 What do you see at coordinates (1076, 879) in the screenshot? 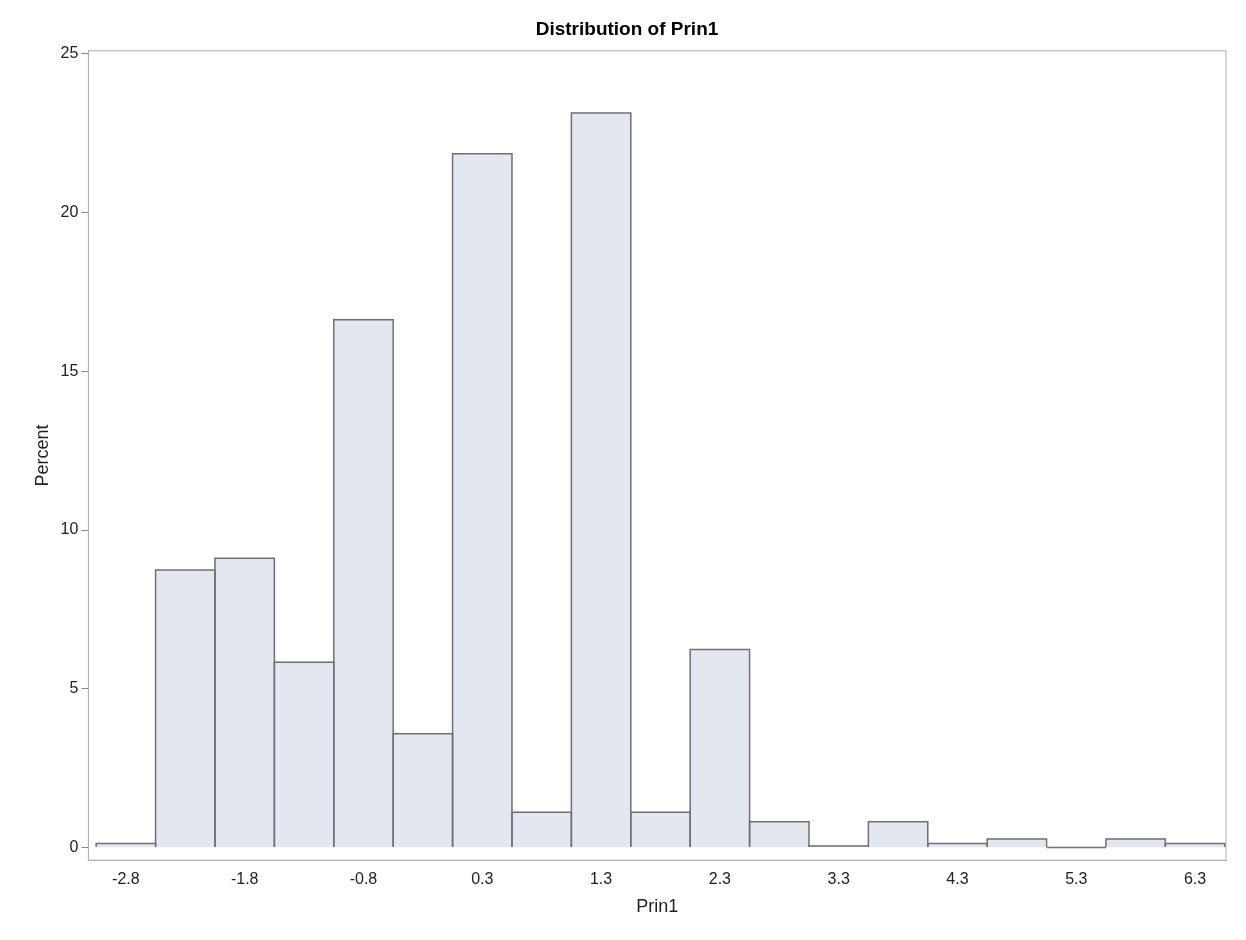
I see `x-tick-label: 5.3` at bounding box center [1076, 879].